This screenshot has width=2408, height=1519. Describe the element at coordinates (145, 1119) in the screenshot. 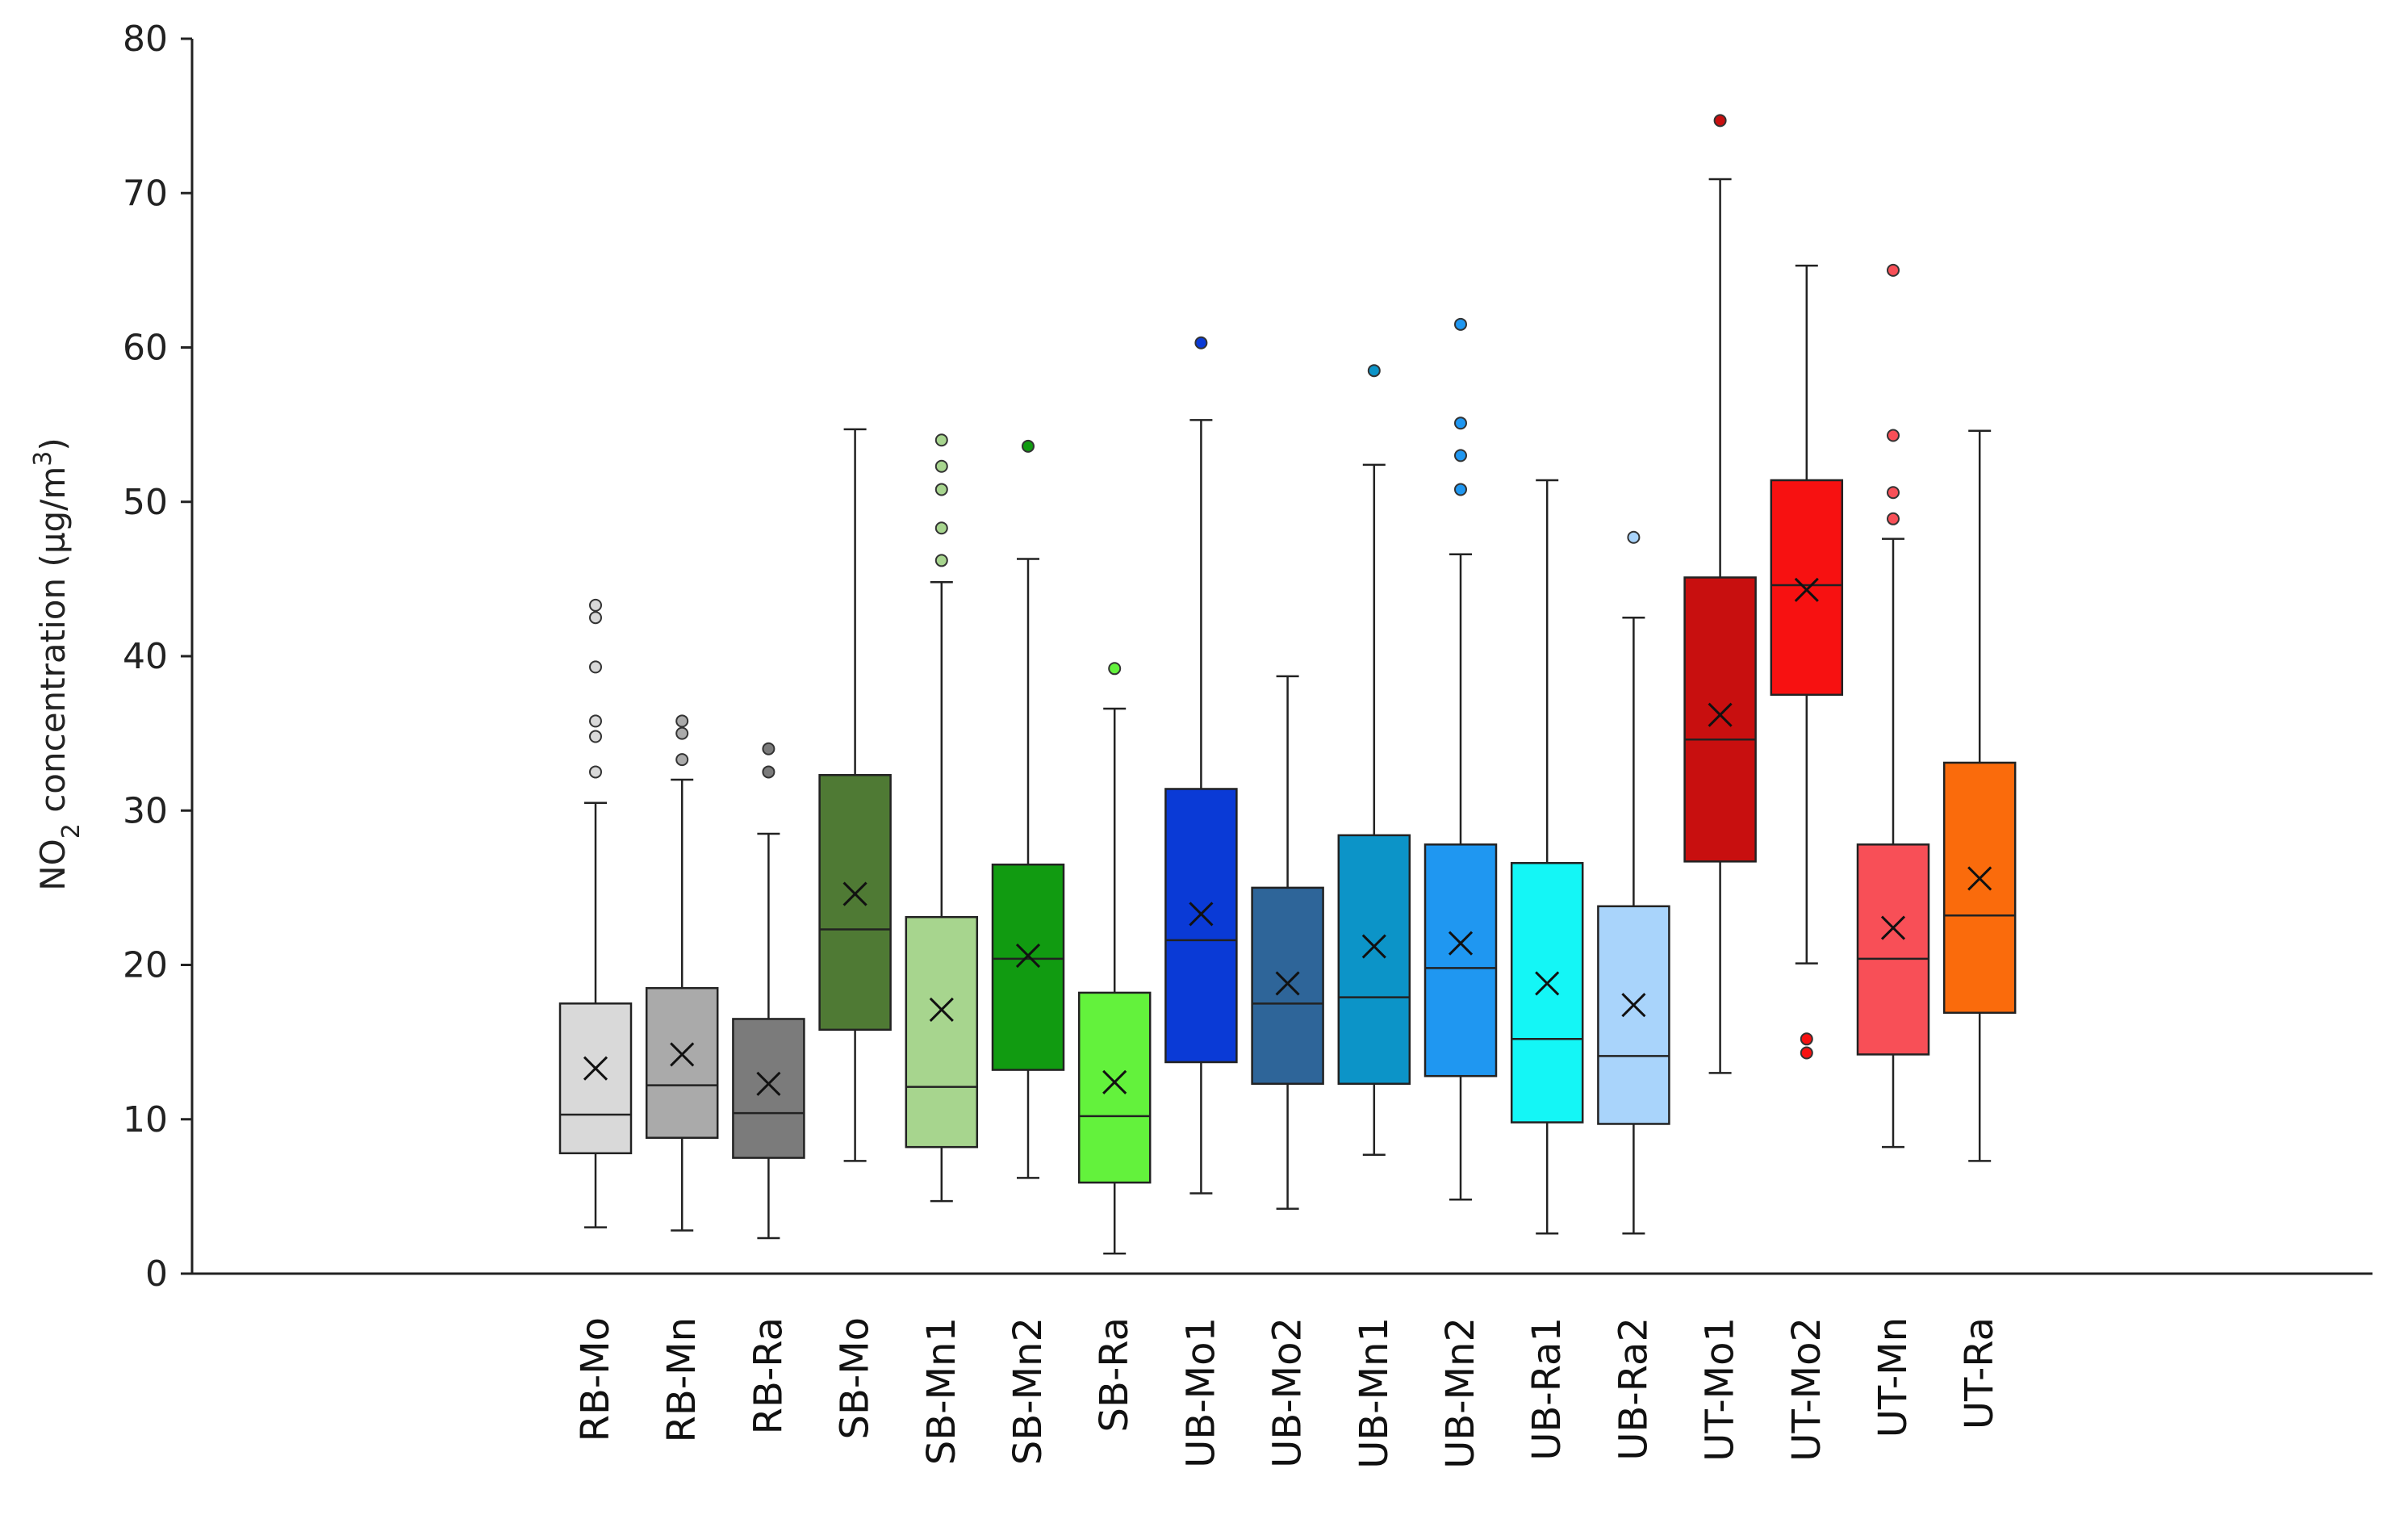

I see `y-tick-label: 10` at that location.